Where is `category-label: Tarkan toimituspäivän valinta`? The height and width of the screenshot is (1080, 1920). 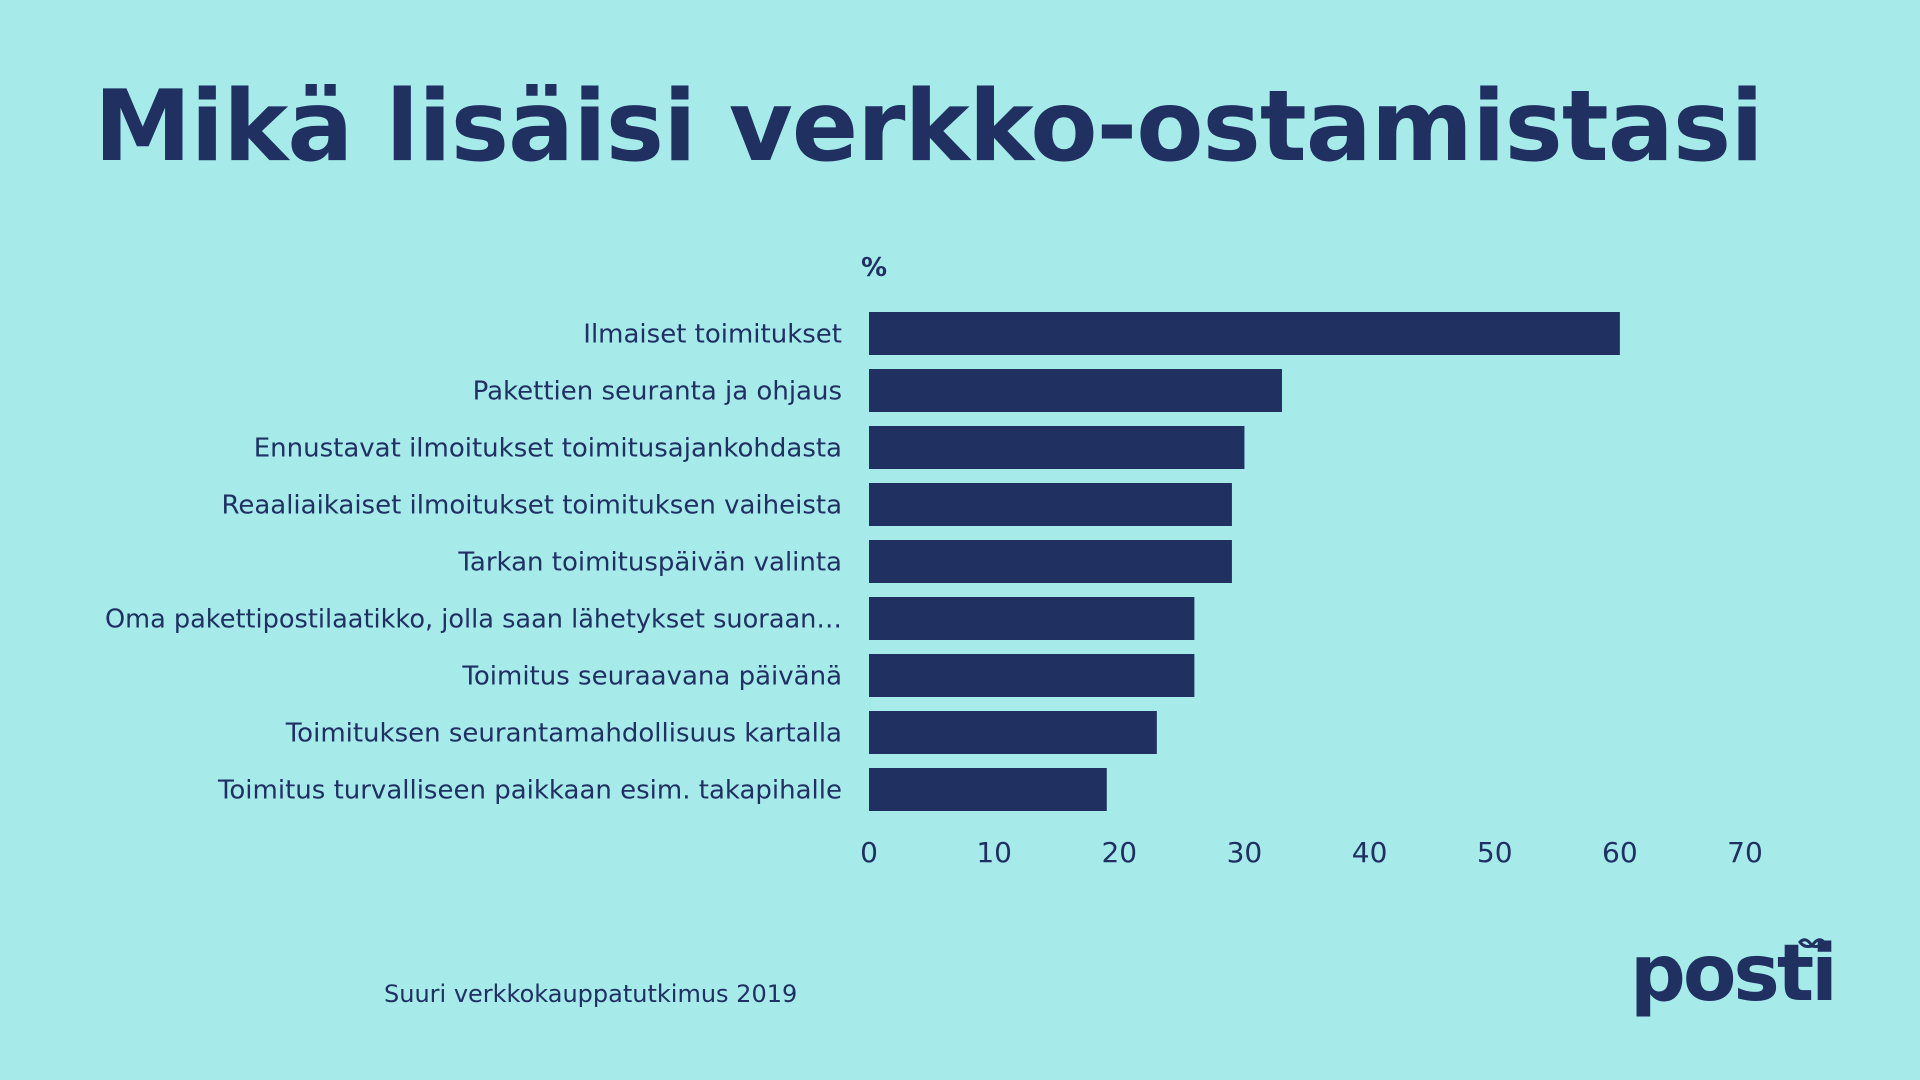
category-label: Tarkan toimituspäivän valinta is located at coordinates (649, 563).